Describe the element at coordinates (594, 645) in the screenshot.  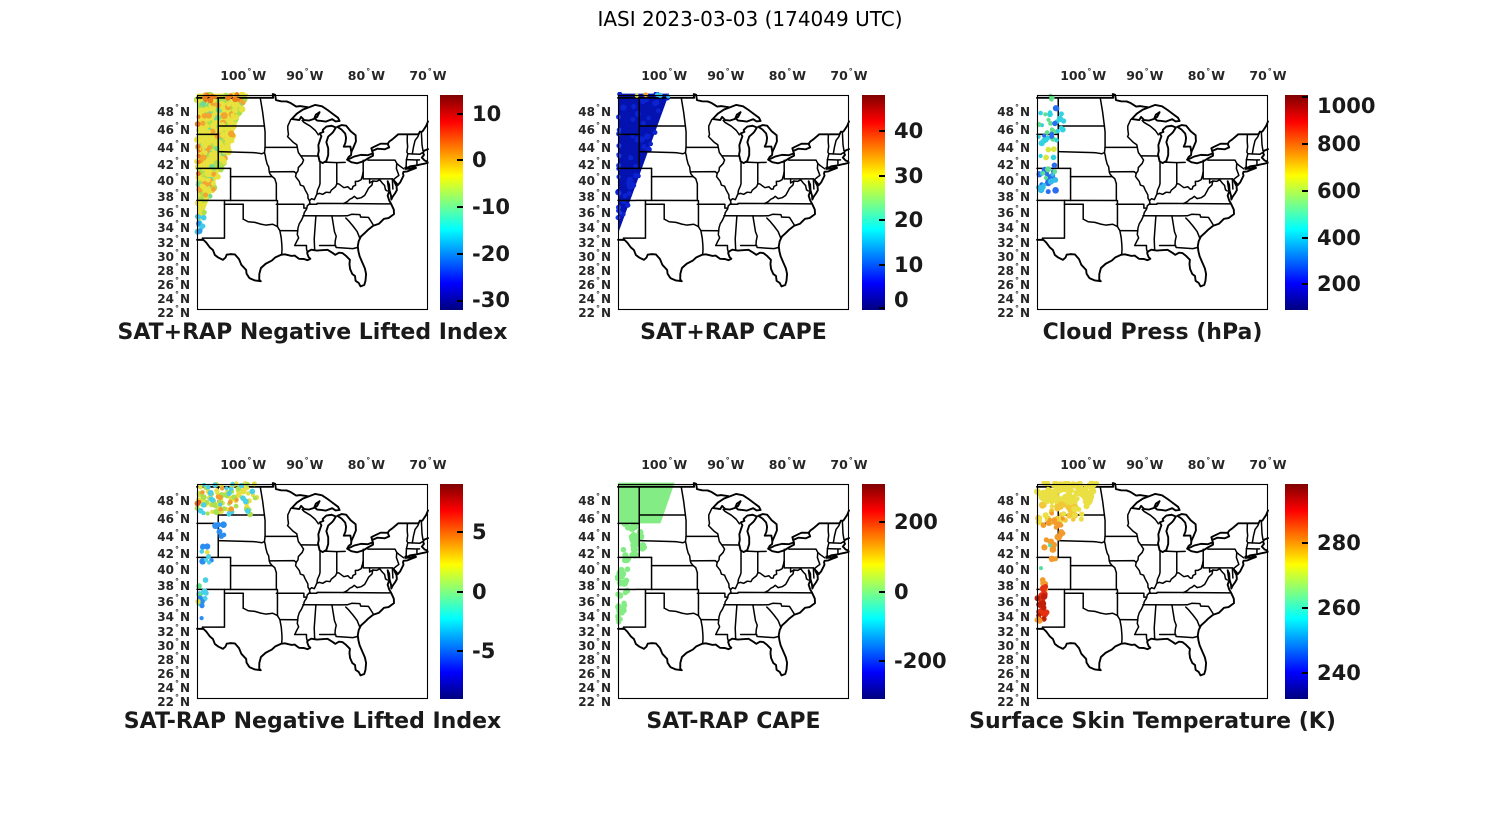
I see `lat-tick-label: 30°N` at that location.